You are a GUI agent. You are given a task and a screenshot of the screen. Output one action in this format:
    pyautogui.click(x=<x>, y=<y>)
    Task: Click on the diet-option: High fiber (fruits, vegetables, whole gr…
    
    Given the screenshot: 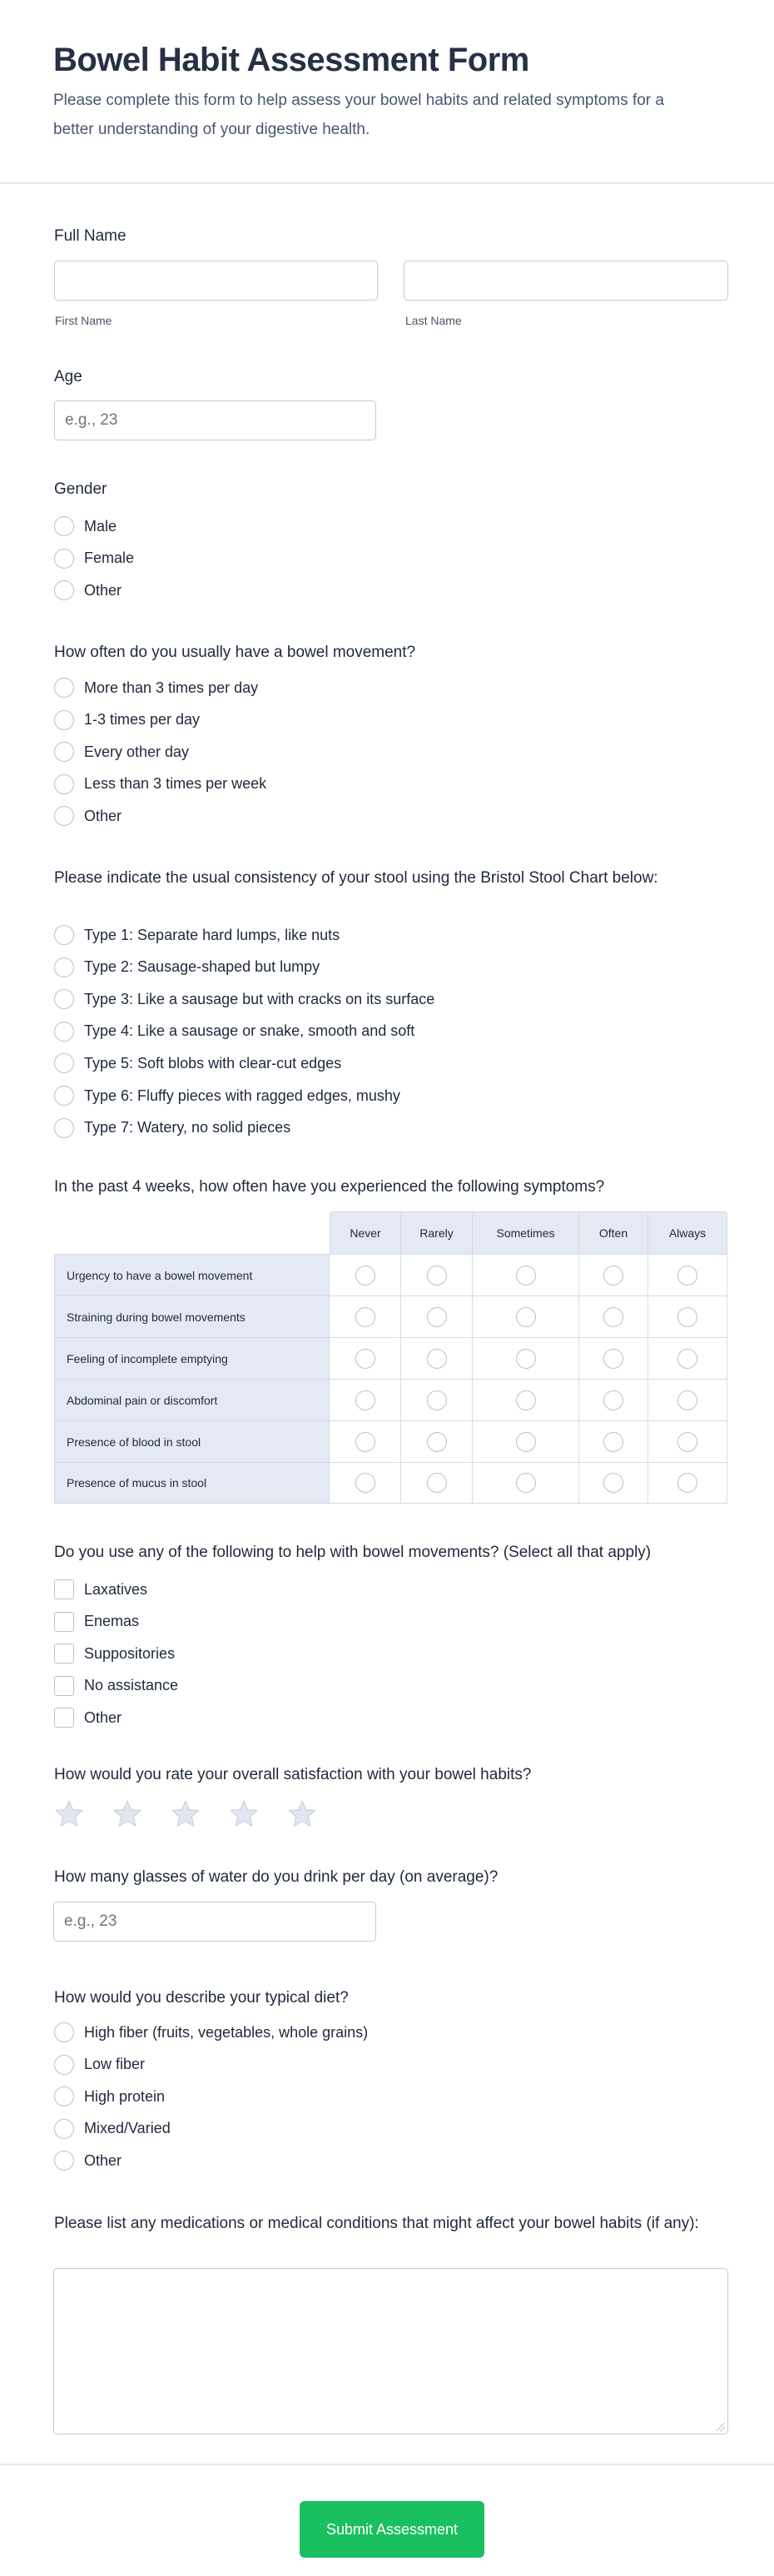 What is the action you would take?
    pyautogui.click(x=211, y=2032)
    